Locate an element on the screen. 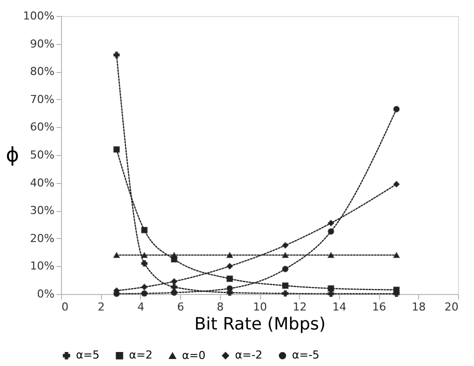 Image resolution: width=474 pixels, height=366 pixels. x-tick-label: 2 is located at coordinates (101, 307).